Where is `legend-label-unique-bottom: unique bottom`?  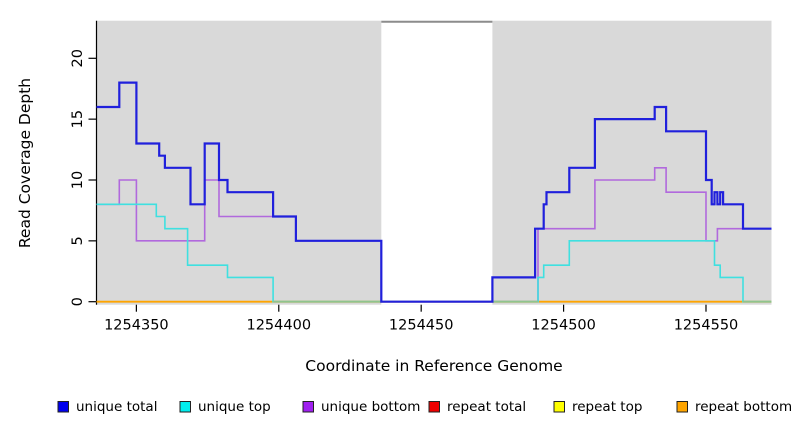 legend-label-unique-bottom: unique bottom is located at coordinates (370, 407).